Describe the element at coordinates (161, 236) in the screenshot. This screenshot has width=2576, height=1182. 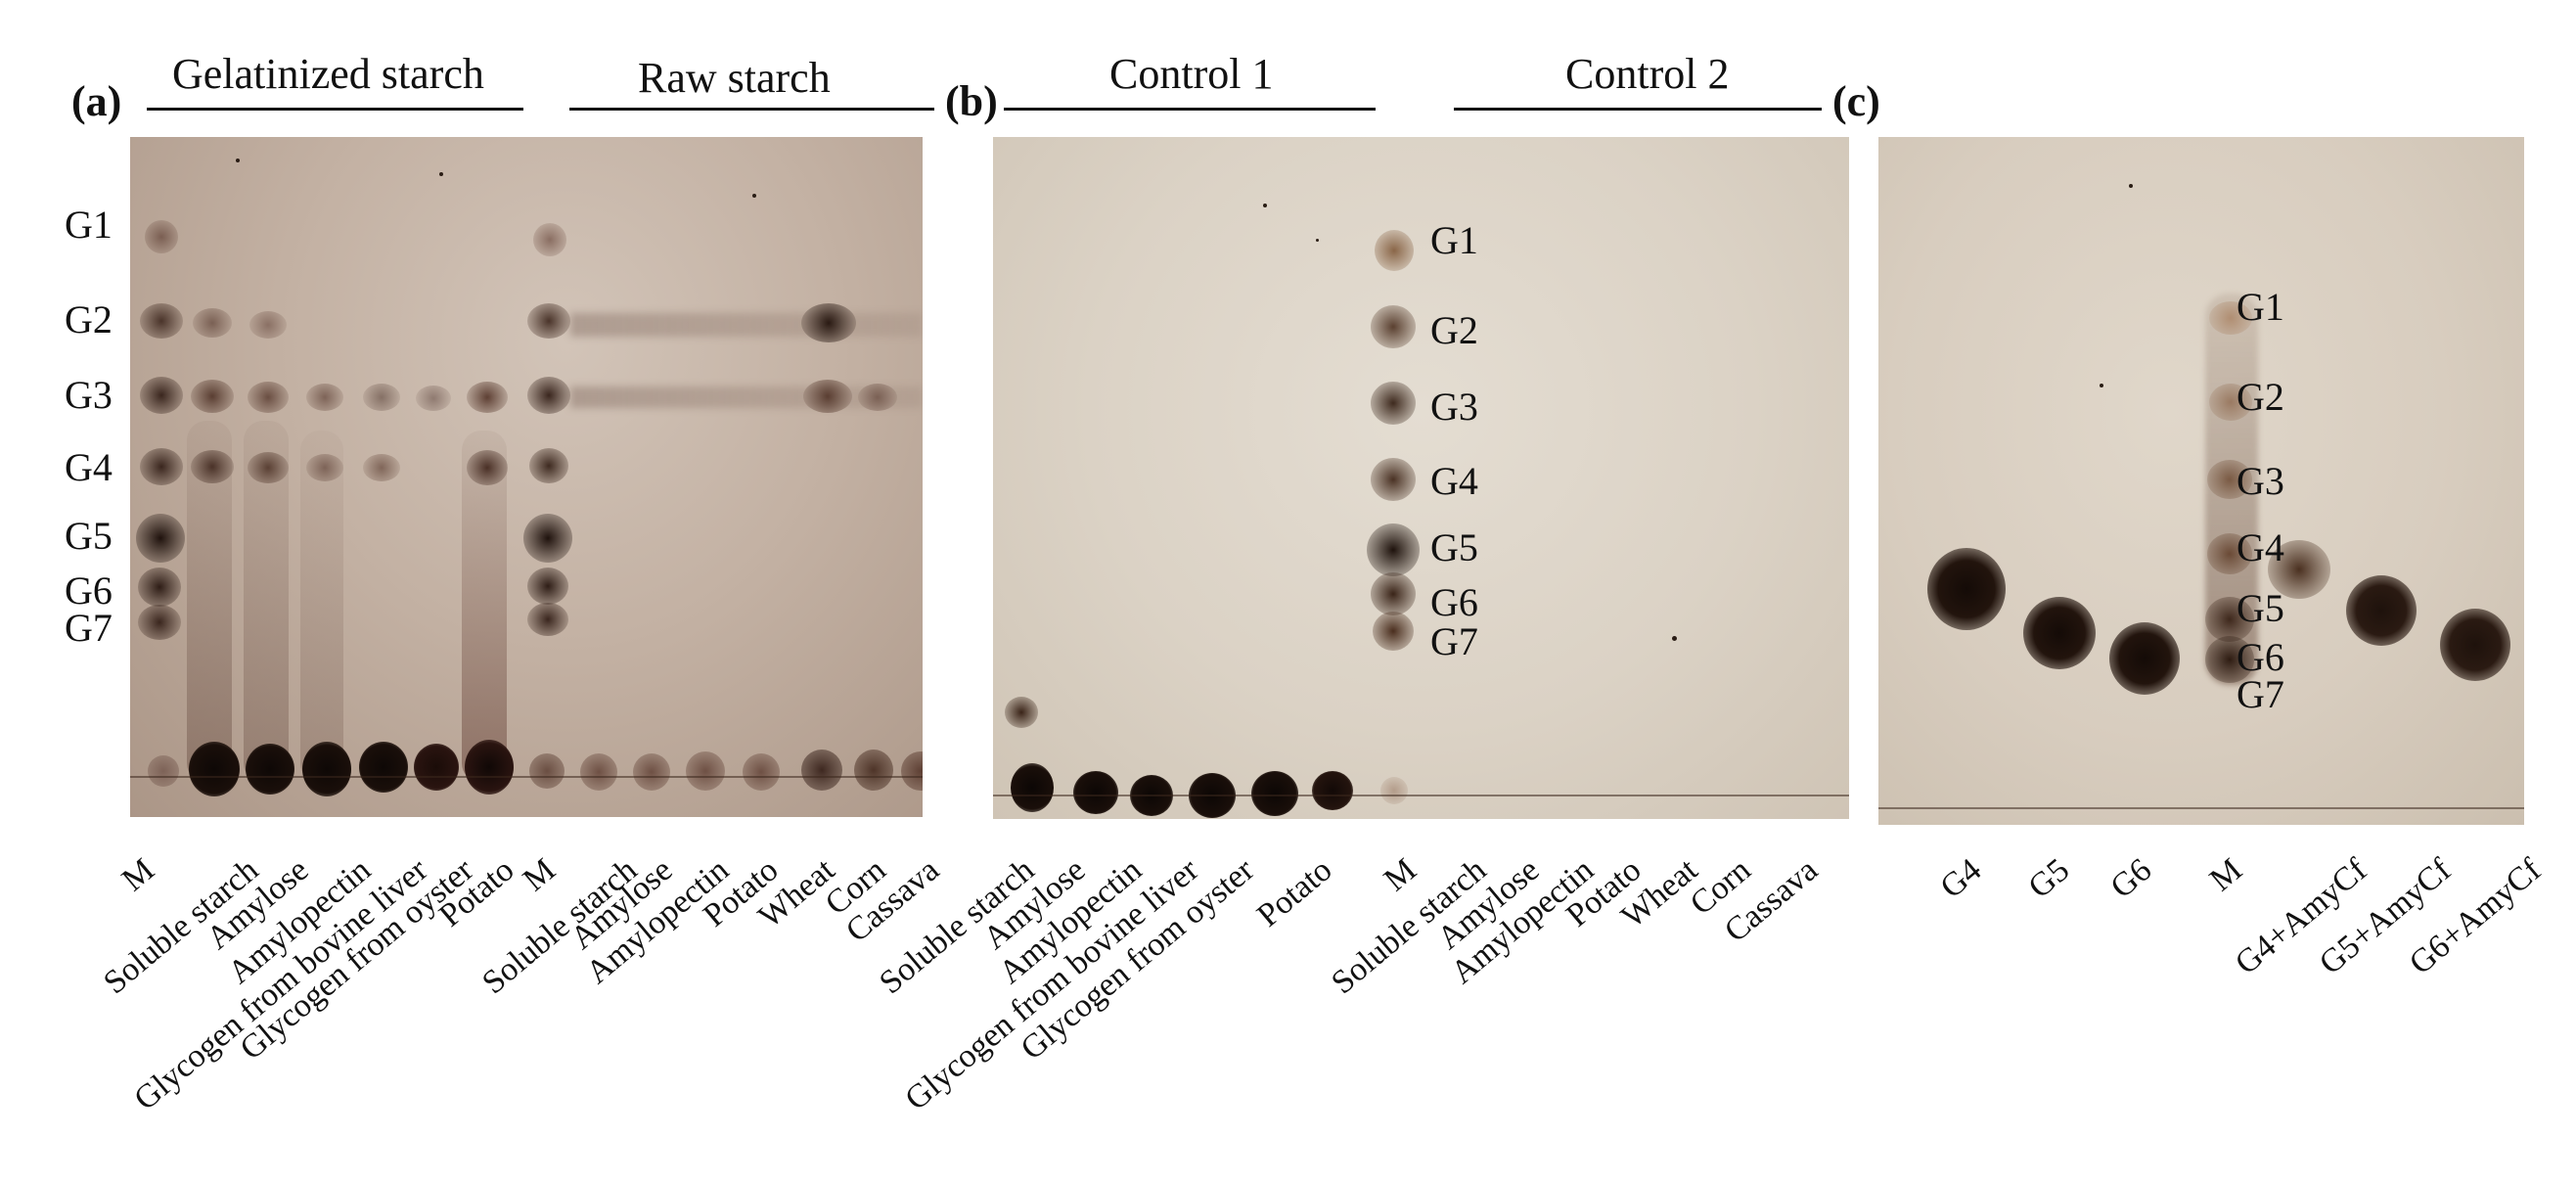
I see `spot-a-m1-g1` at that location.